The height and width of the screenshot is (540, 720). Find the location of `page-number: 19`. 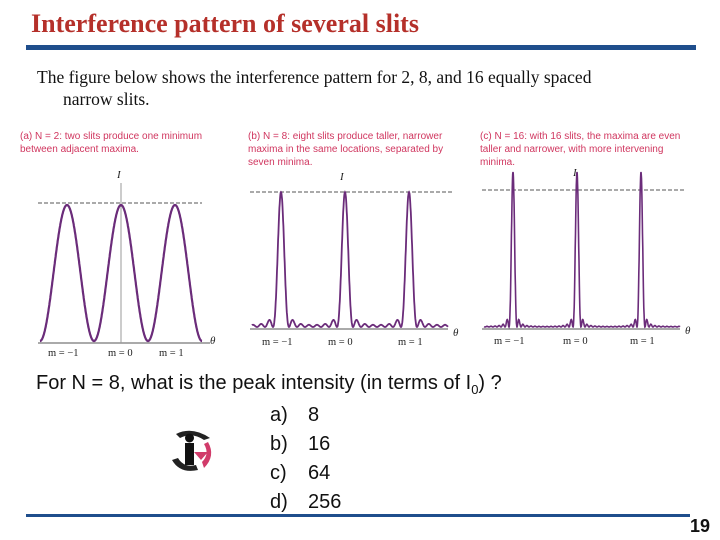

page-number: 19 is located at coordinates (700, 526).